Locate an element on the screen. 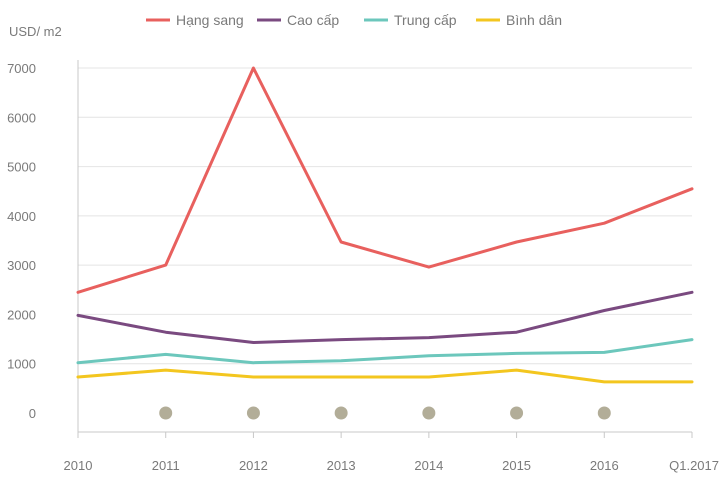 The image size is (720, 488). x-tick-label: 2013 is located at coordinates (341, 465).